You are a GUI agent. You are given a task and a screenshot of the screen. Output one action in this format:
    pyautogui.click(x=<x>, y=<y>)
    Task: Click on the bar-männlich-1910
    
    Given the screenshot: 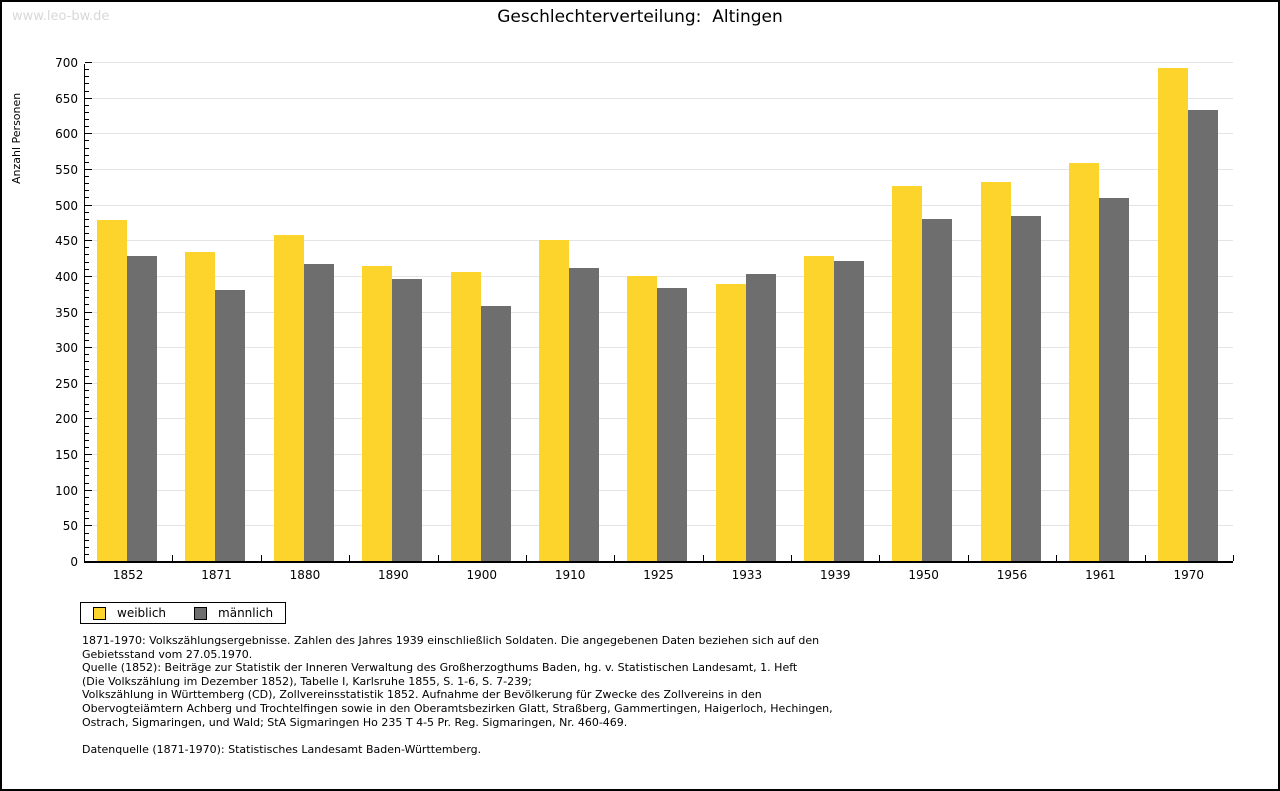 What is the action you would take?
    pyautogui.click(x=583, y=414)
    